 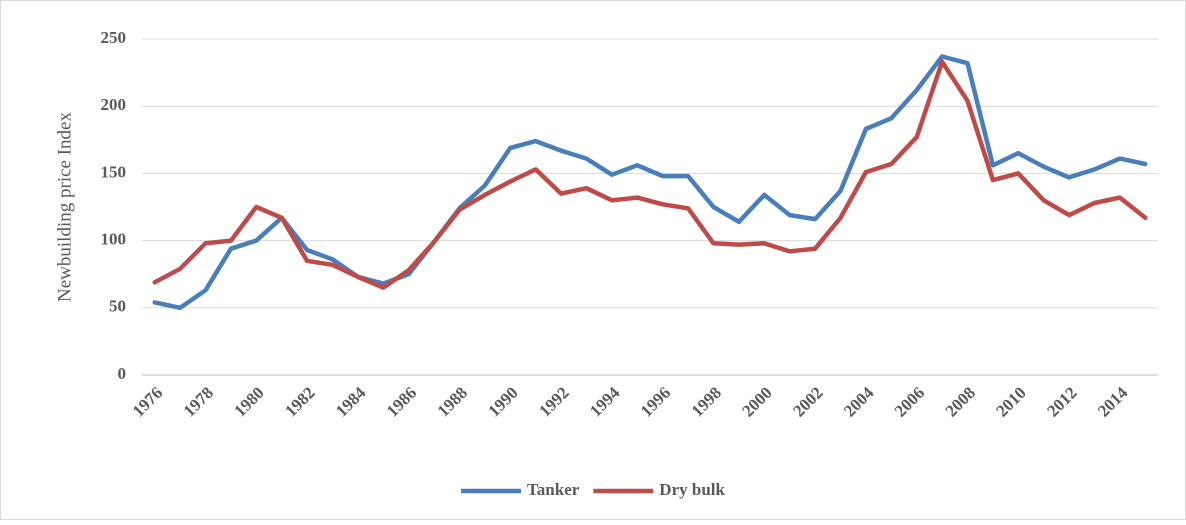 I want to click on y-tick-label: 250, so click(x=114, y=37).